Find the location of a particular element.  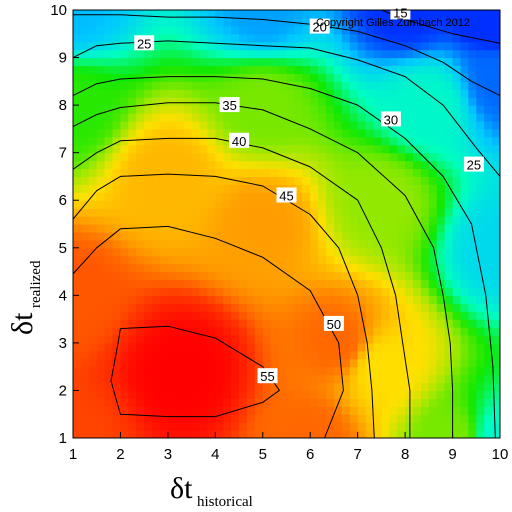

contour-label-background is located at coordinates (319, 26).